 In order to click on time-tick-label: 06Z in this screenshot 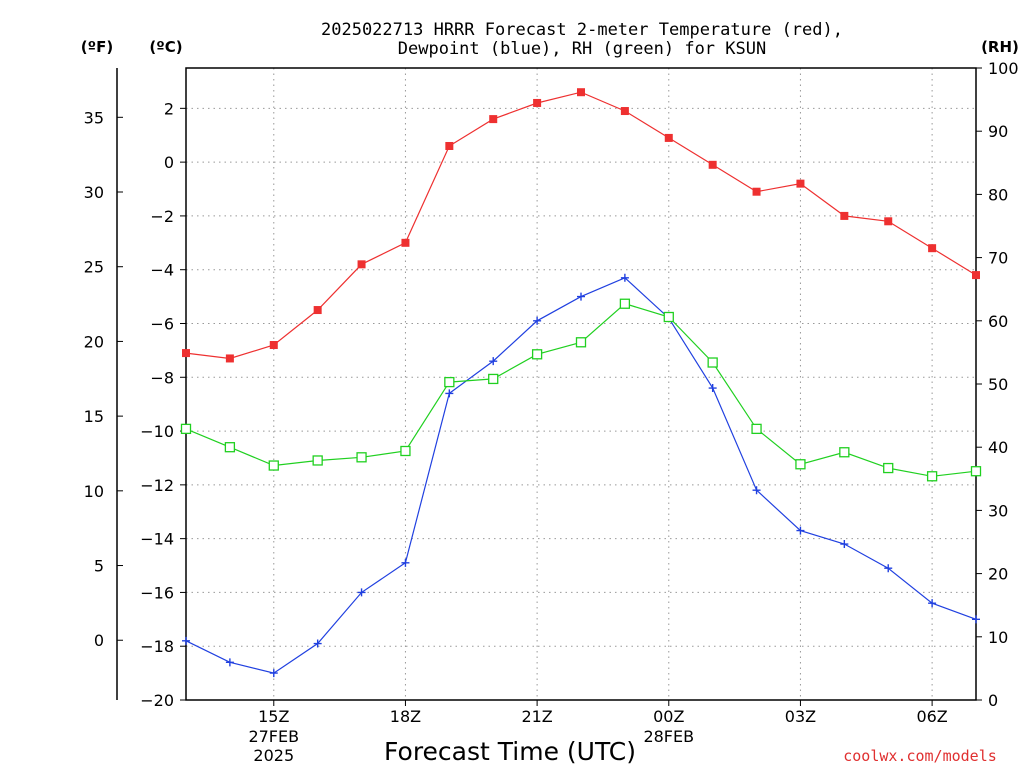, I will do `click(931, 716)`.